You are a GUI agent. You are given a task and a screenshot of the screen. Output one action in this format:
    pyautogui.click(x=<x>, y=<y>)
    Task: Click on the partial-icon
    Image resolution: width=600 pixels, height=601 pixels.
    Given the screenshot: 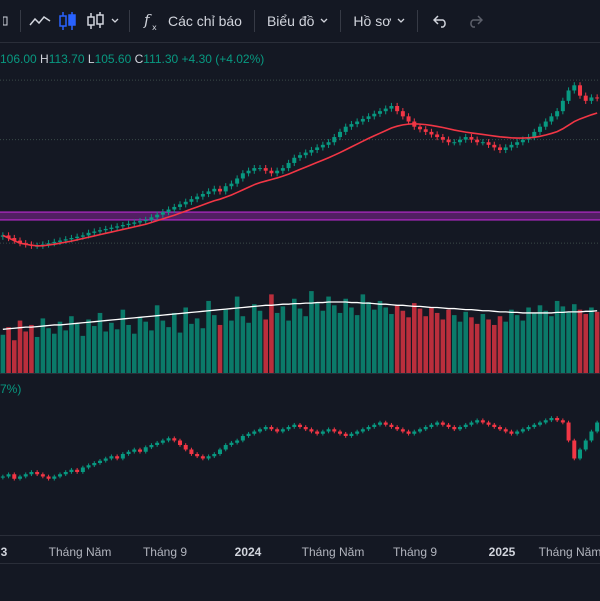 What is the action you would take?
    pyautogui.click(x=5, y=21)
    